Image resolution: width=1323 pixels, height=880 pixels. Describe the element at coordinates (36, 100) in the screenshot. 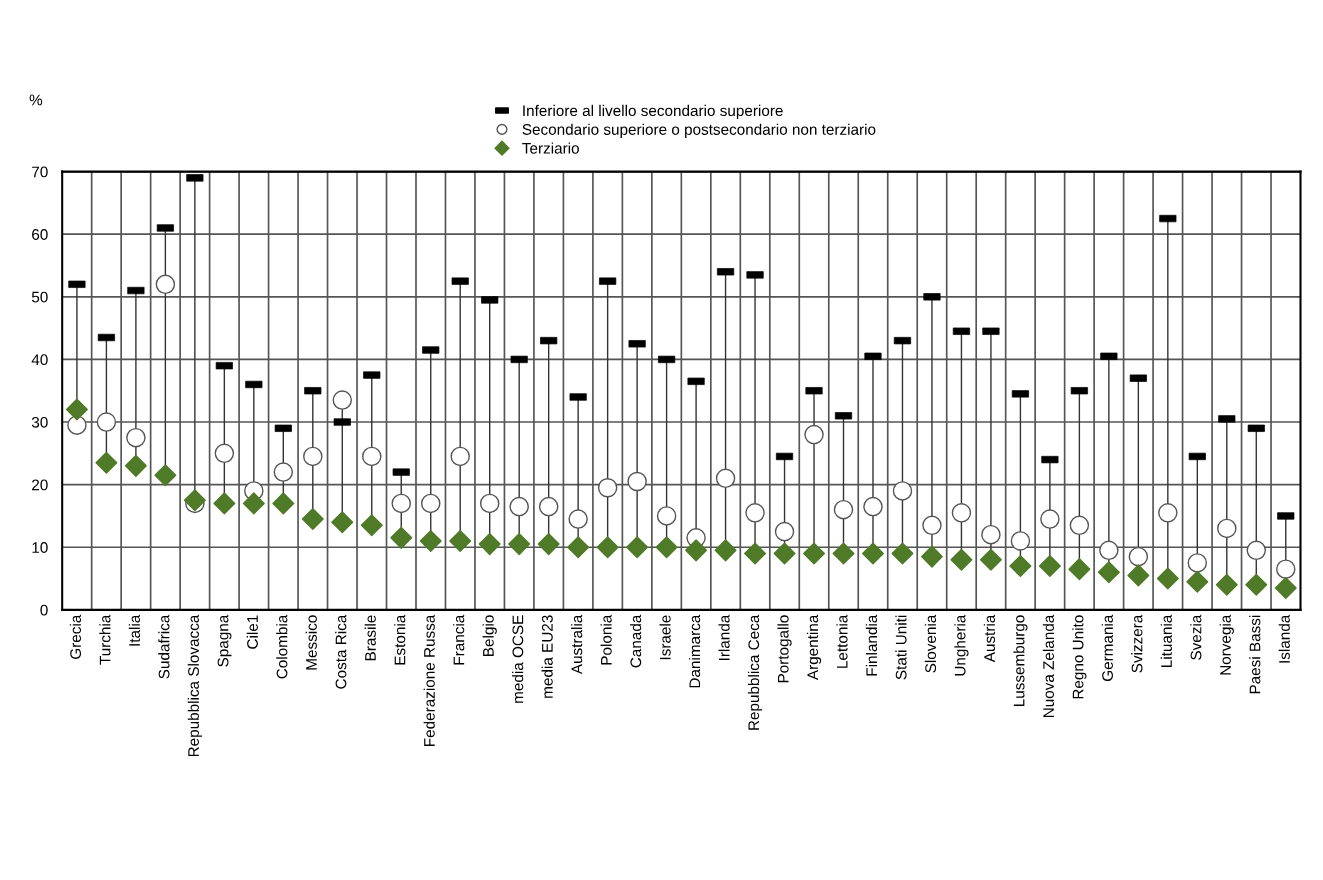

I see `y-axis-title: %` at that location.